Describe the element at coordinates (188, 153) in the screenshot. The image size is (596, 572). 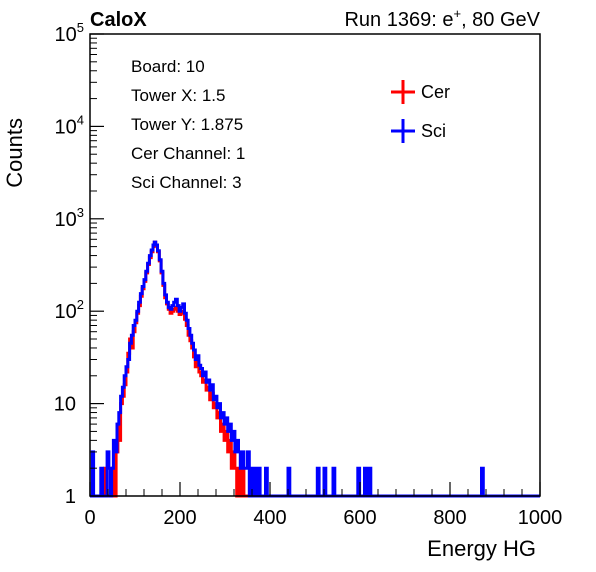
I see `info-line: Cer Channel: 1` at that location.